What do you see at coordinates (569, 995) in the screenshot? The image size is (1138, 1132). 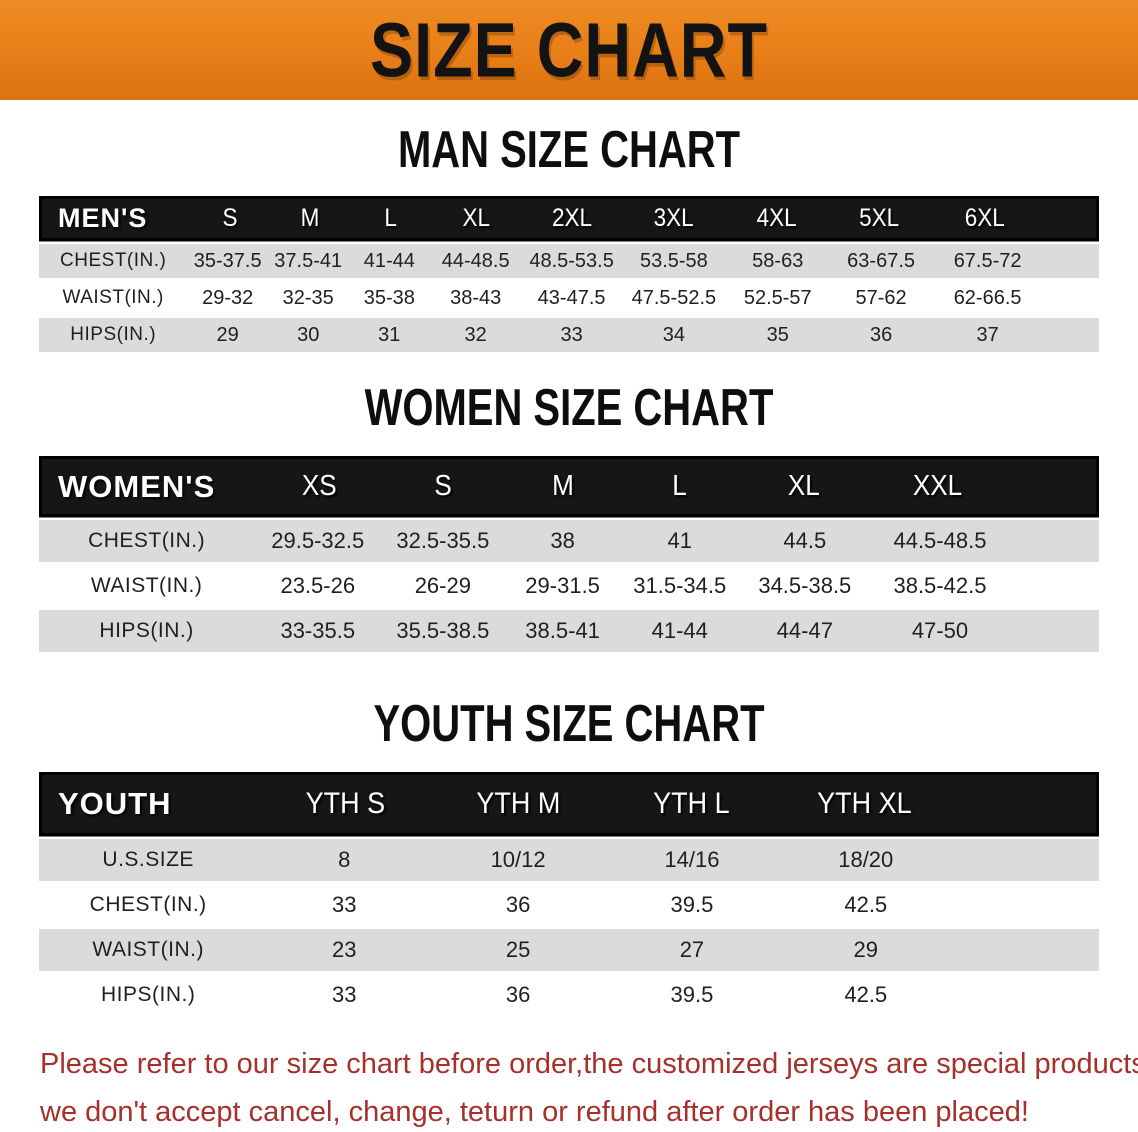 I see `youth-hips-row: HIPS(IN.) 33 36 39.5 42.5` at bounding box center [569, 995].